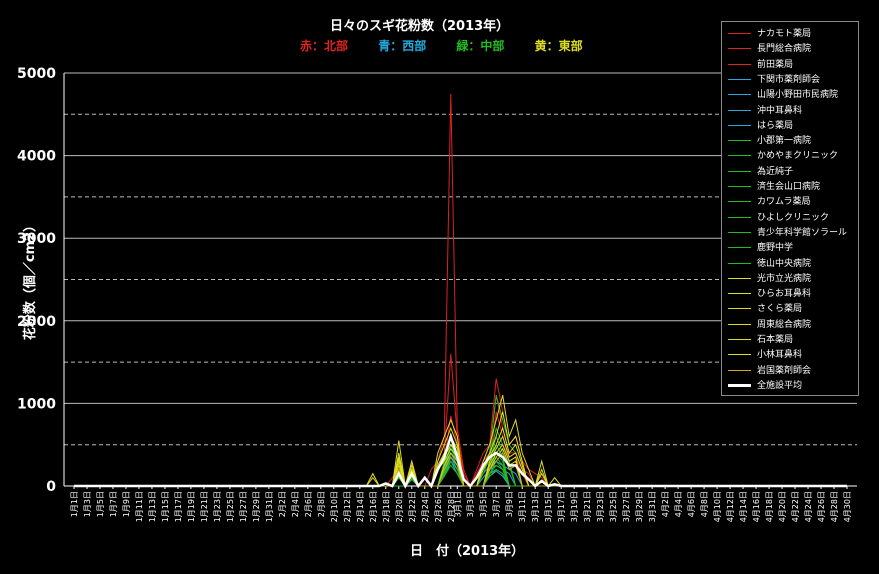  What do you see at coordinates (665, 504) in the screenshot?
I see `x-tick-label: 4月2日` at bounding box center [665, 504].